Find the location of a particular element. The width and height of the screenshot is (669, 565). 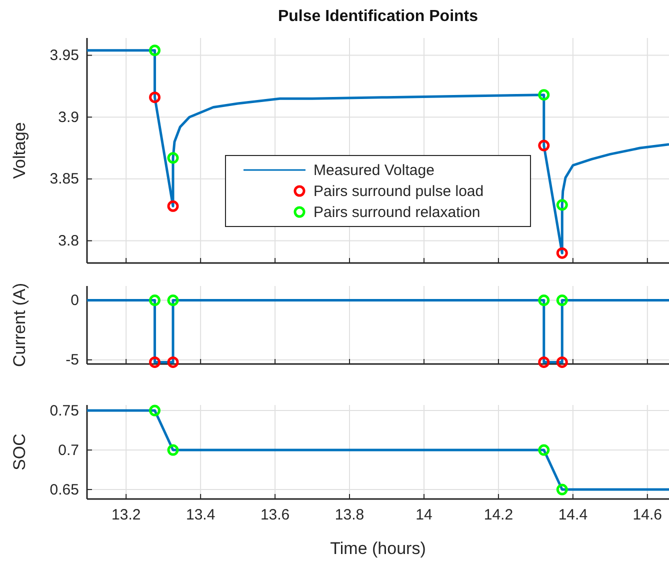

x-tick-label: 14.2 is located at coordinates (499, 515).